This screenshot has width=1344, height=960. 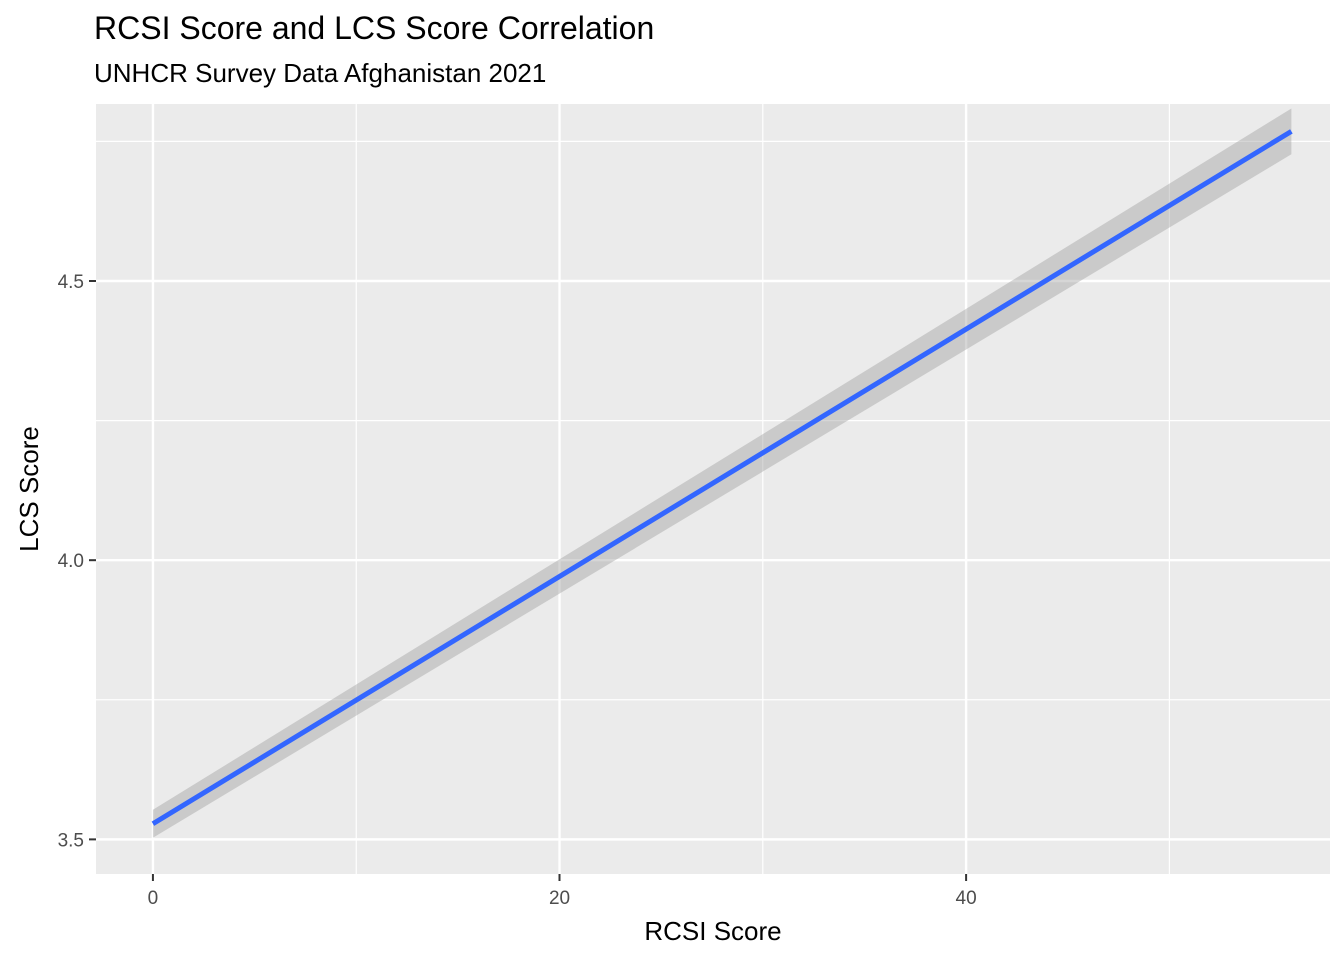 I want to click on y-axis: 3.5 4.0 4.5, so click(x=77, y=561).